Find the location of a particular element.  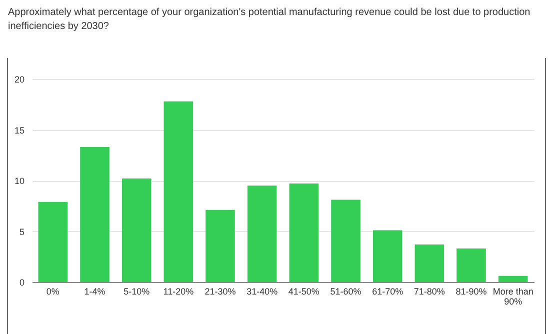

x-tick-label: 41-50% is located at coordinates (304, 291).